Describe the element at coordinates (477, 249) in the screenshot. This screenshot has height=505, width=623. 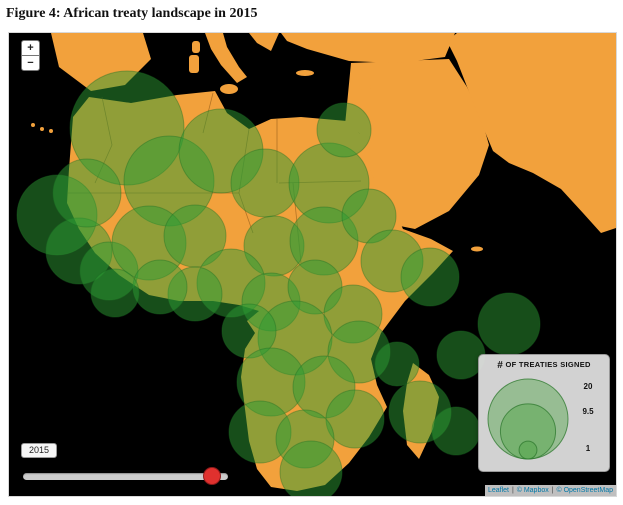
I see `island-socotra` at that location.